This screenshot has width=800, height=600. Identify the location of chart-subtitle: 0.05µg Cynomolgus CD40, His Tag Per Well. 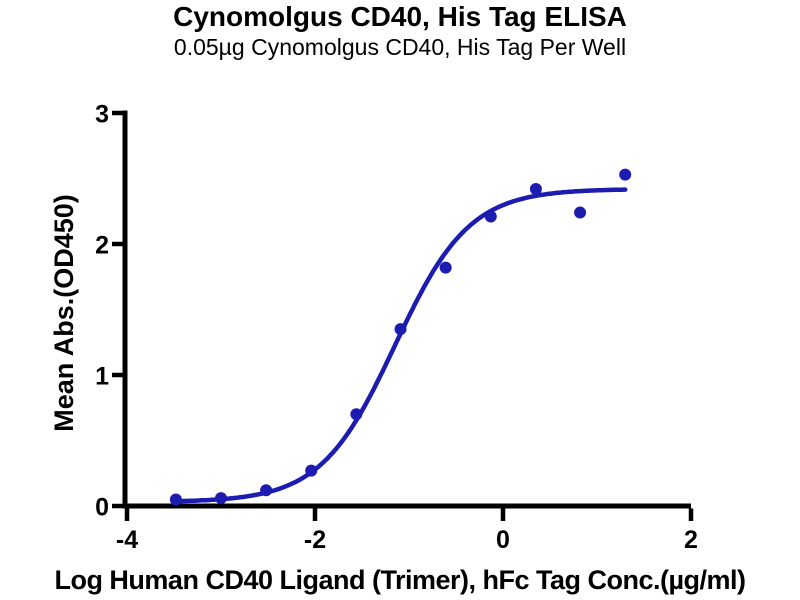
(400, 47).